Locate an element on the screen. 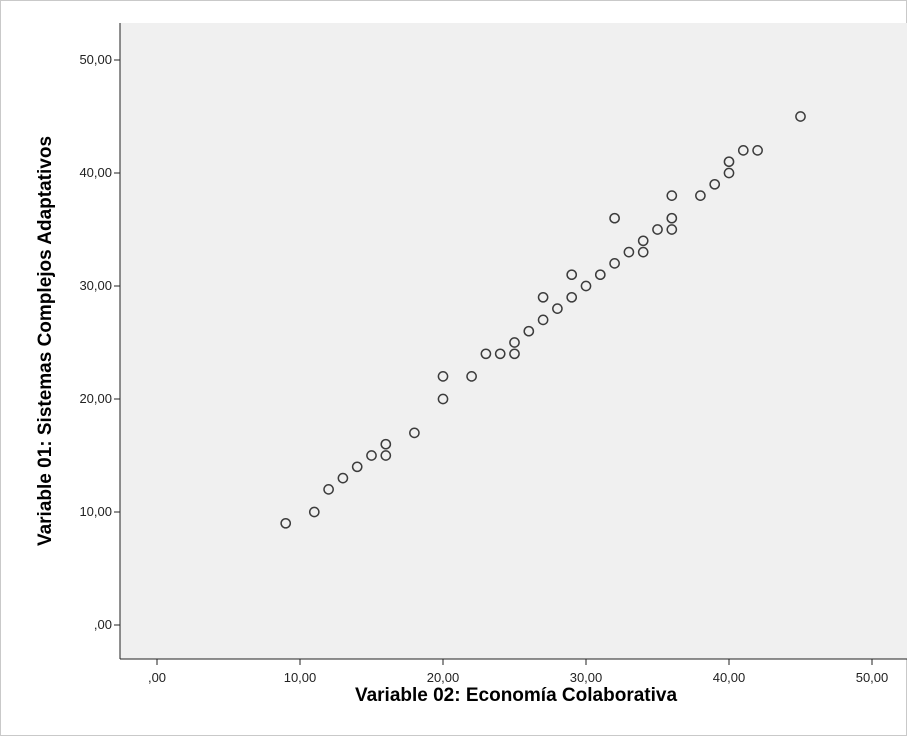 This screenshot has height=737, width=907. y-tick-label: 40,00 is located at coordinates (95, 172).